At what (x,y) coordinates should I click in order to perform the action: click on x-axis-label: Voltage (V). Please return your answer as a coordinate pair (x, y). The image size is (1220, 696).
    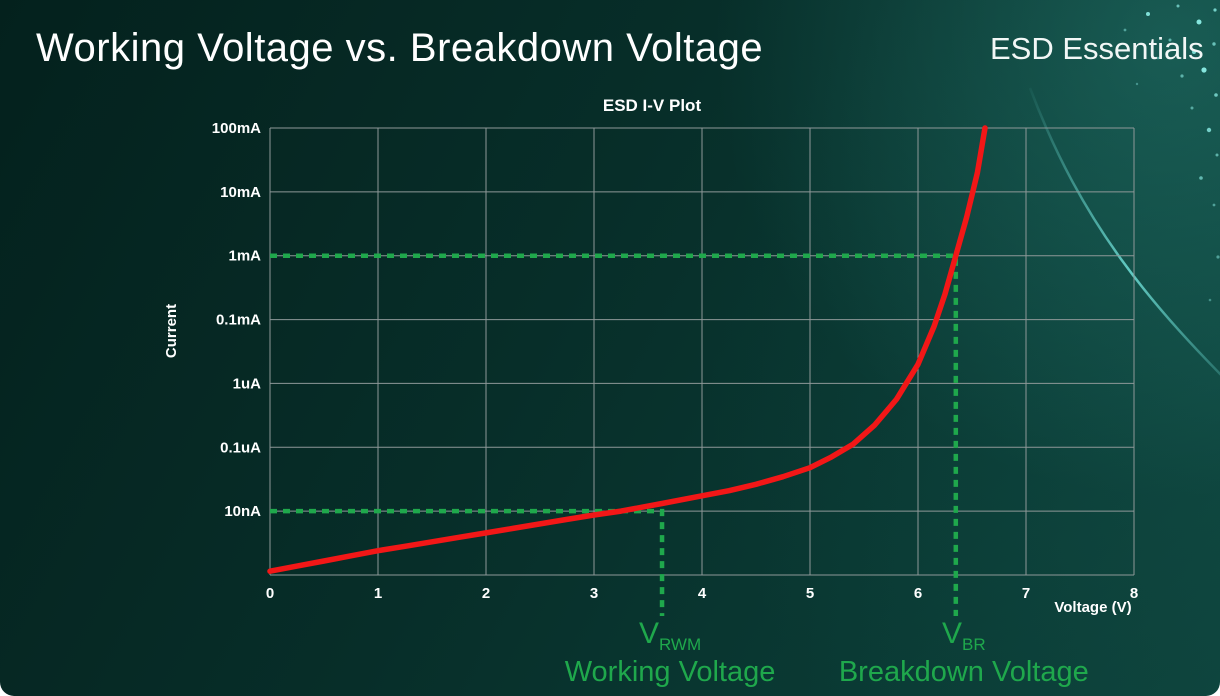
    Looking at the image, I should click on (1092, 607).